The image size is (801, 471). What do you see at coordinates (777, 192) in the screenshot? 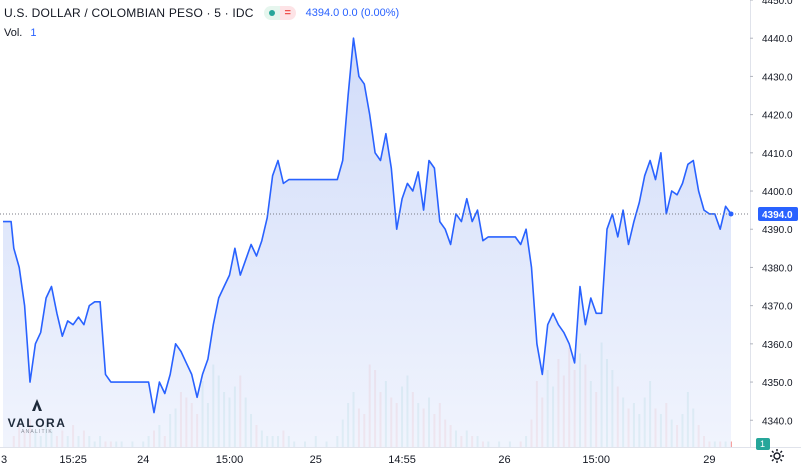
I see `y-tick-label: 4400.0` at bounding box center [777, 192].